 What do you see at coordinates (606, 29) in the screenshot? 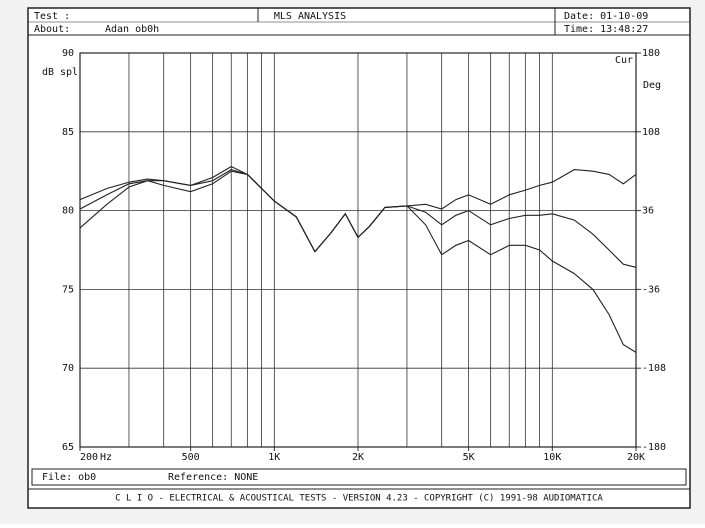
I see `time: Time: 13:48:27` at bounding box center [606, 29].